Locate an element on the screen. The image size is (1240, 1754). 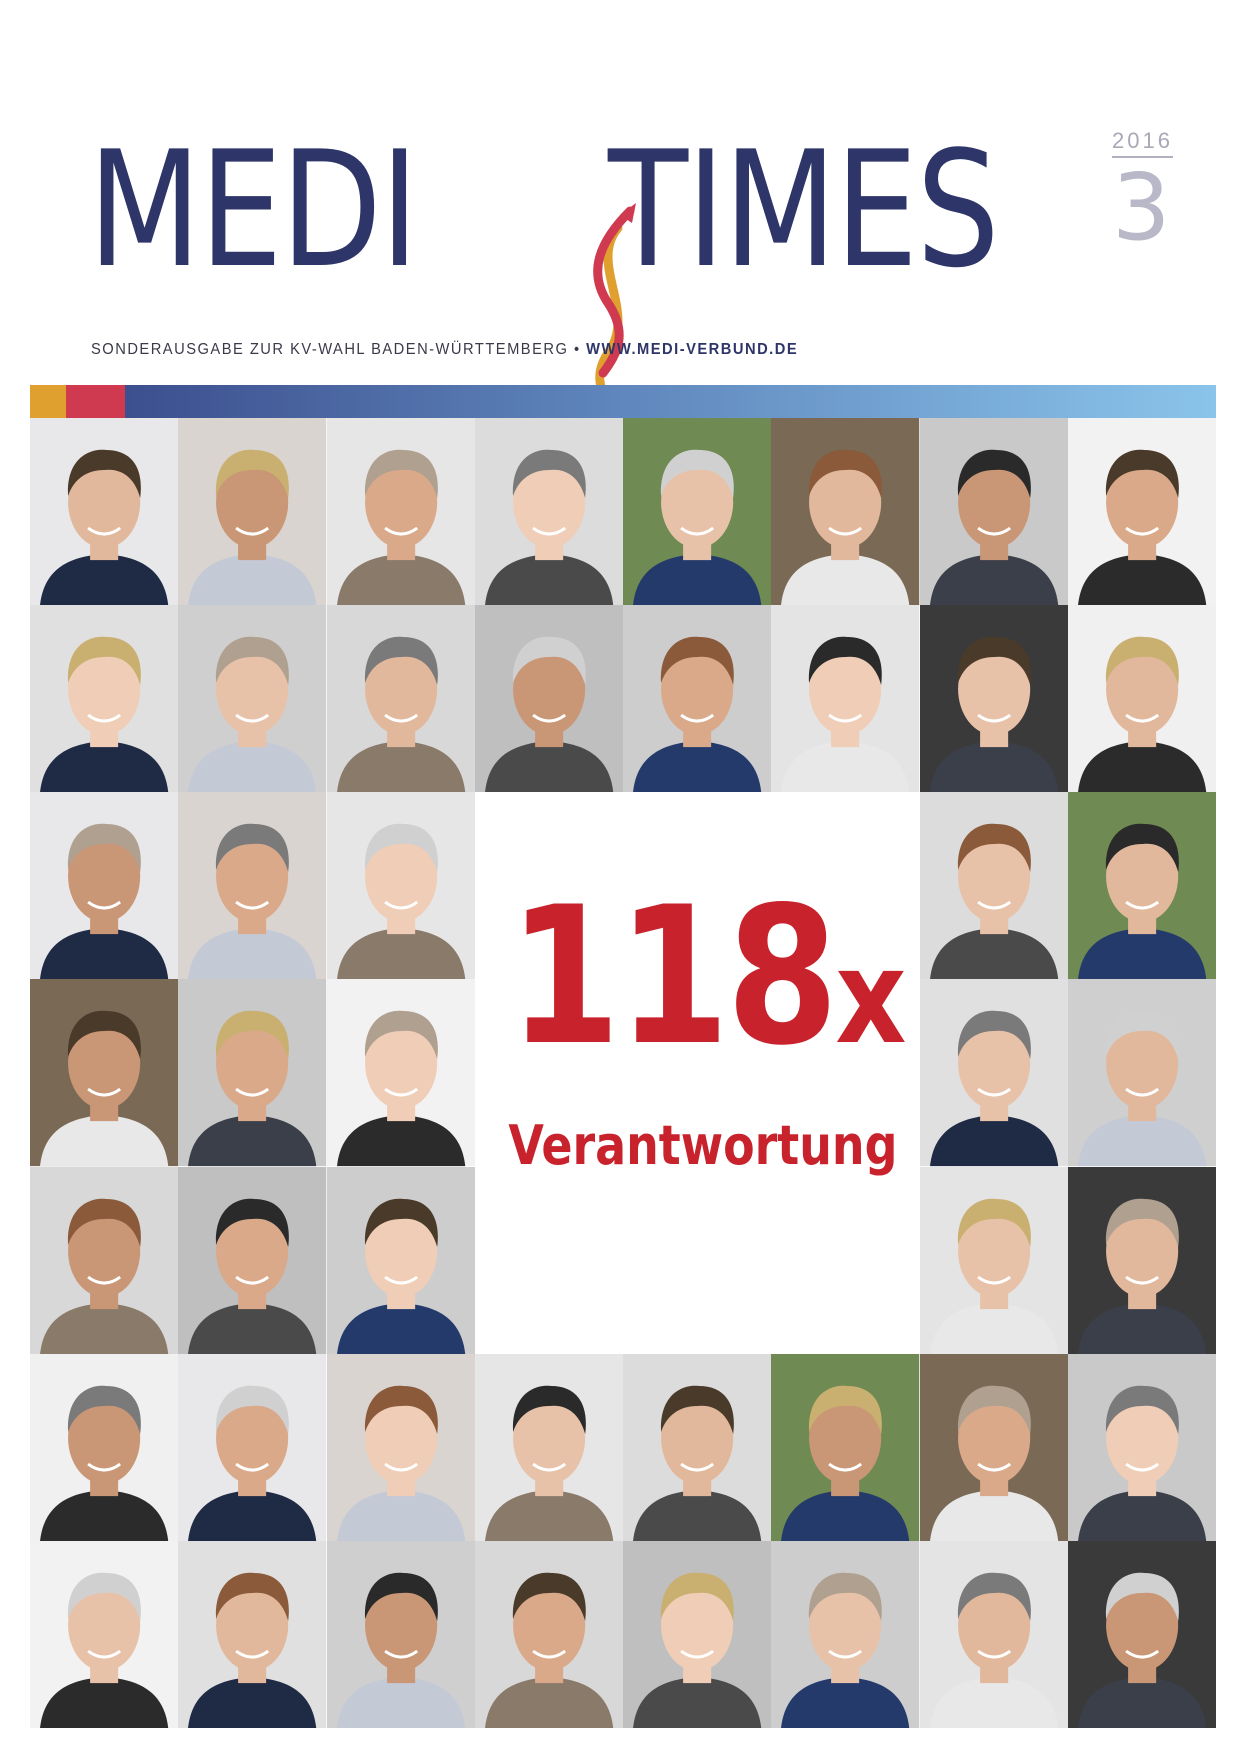
issue-year: 2016 is located at coordinates (1142, 143).